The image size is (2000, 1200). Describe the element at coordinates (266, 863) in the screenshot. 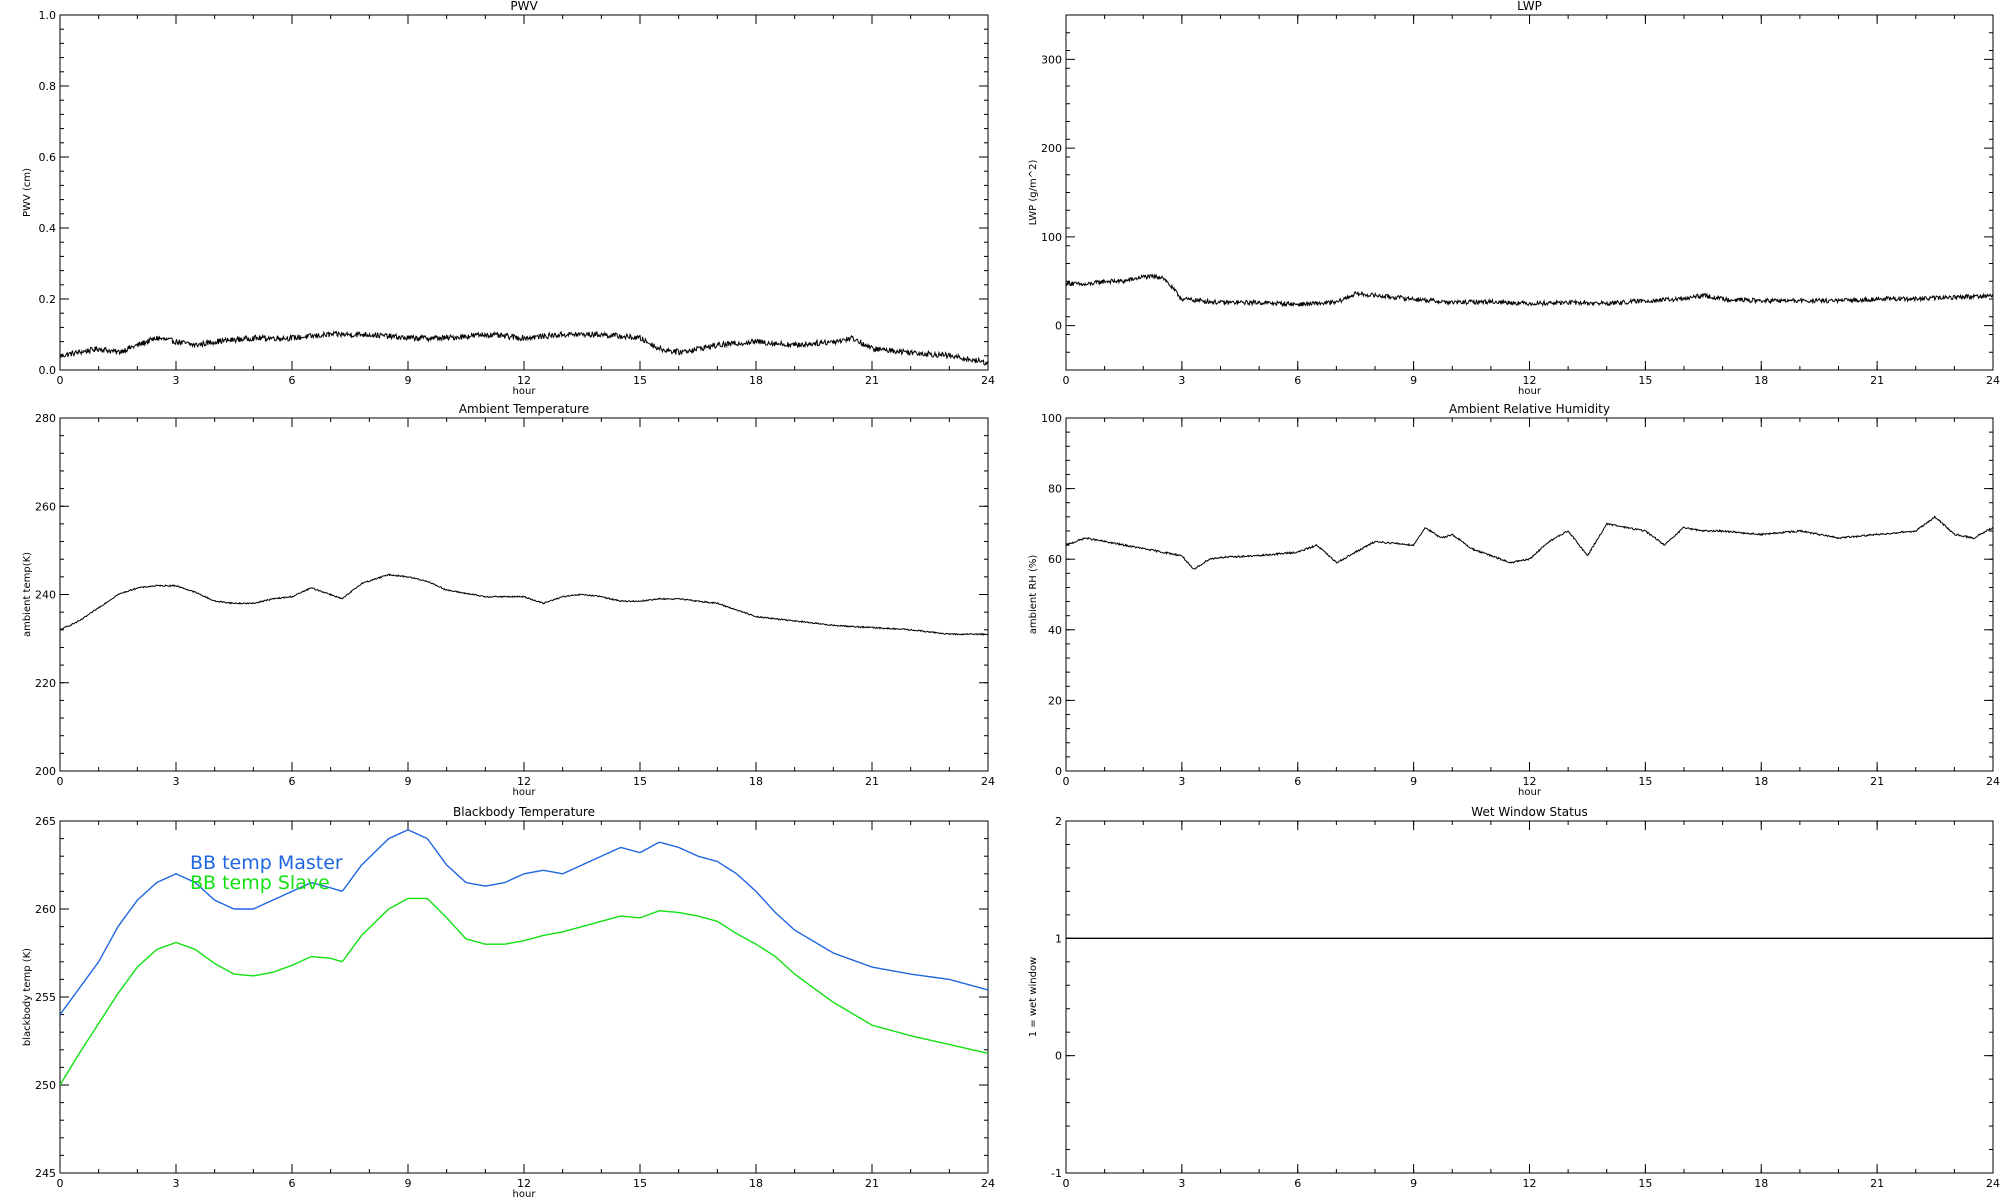

I see `legend-label-0: BB temp Master` at that location.